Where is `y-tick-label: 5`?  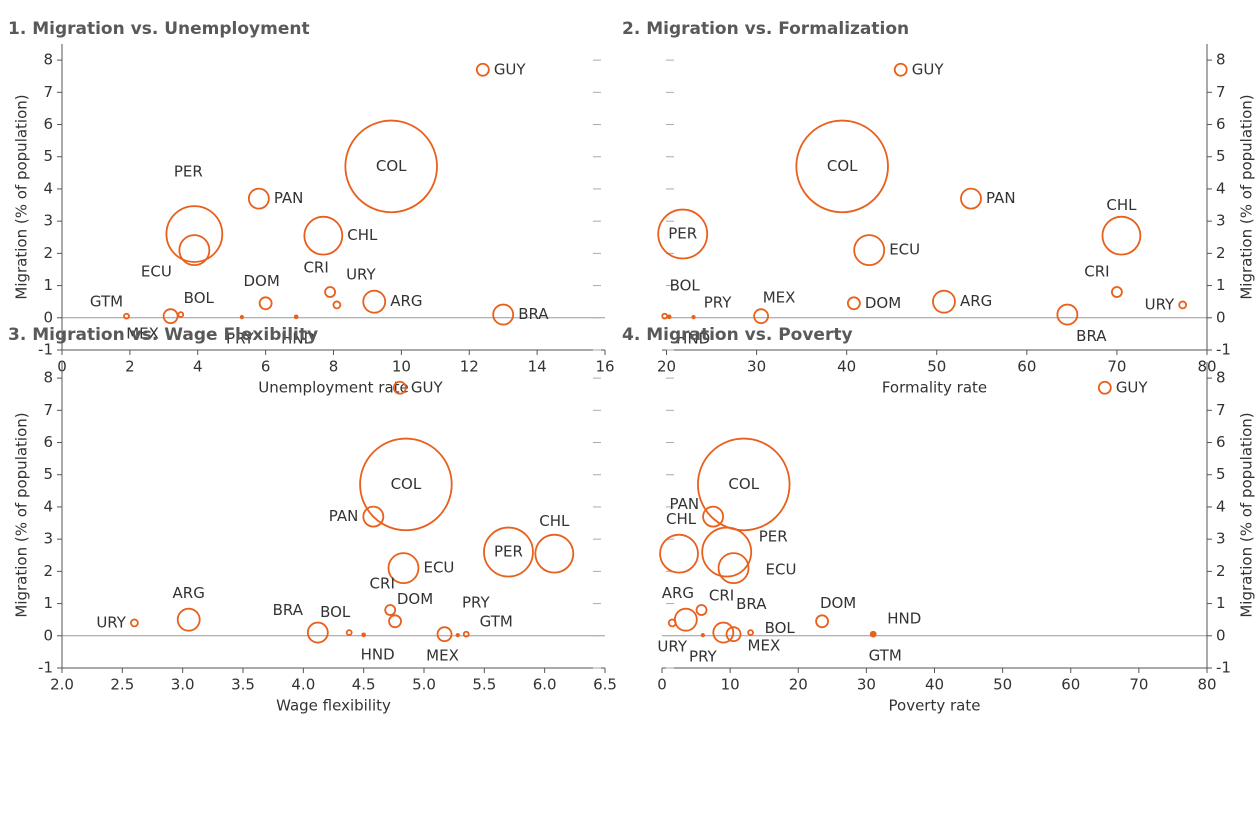
y-tick-label: 5 is located at coordinates (1221, 474).